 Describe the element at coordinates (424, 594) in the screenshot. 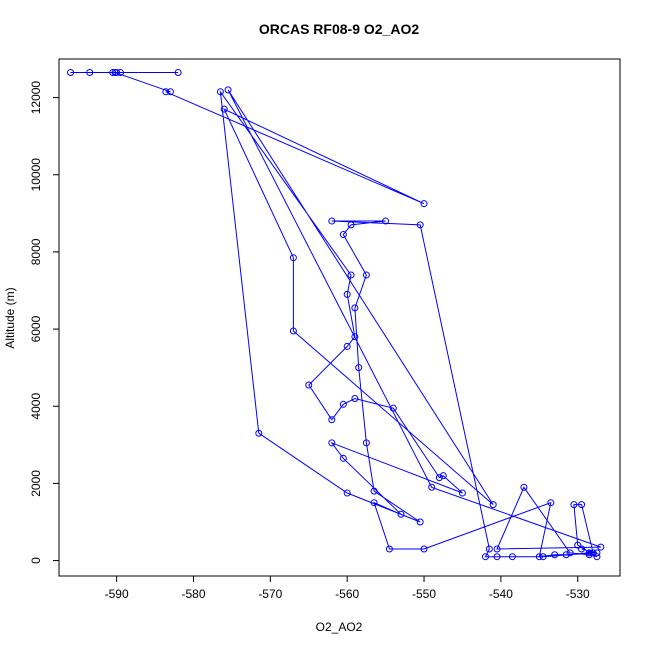

I see `x-tick-label: -550` at that location.